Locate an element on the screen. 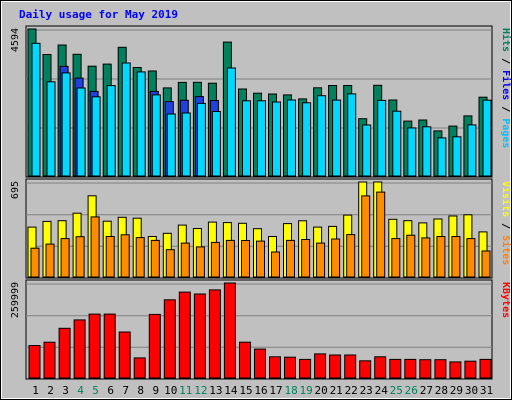 This screenshot has height=405, width=512. legend-entry: Visits is located at coordinates (506, 199).